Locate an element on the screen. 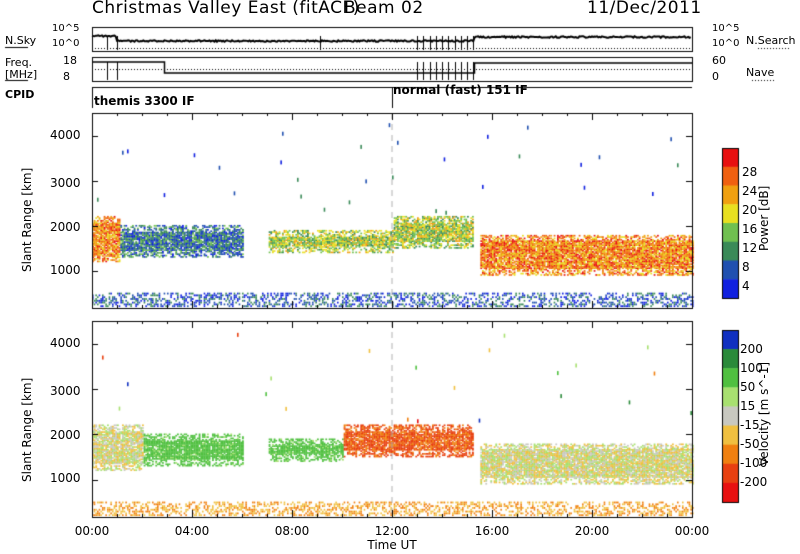 Image resolution: width=800 pixels, height=554 pixels. velocity-ytick-3000: 3000 is located at coordinates (65, 391).